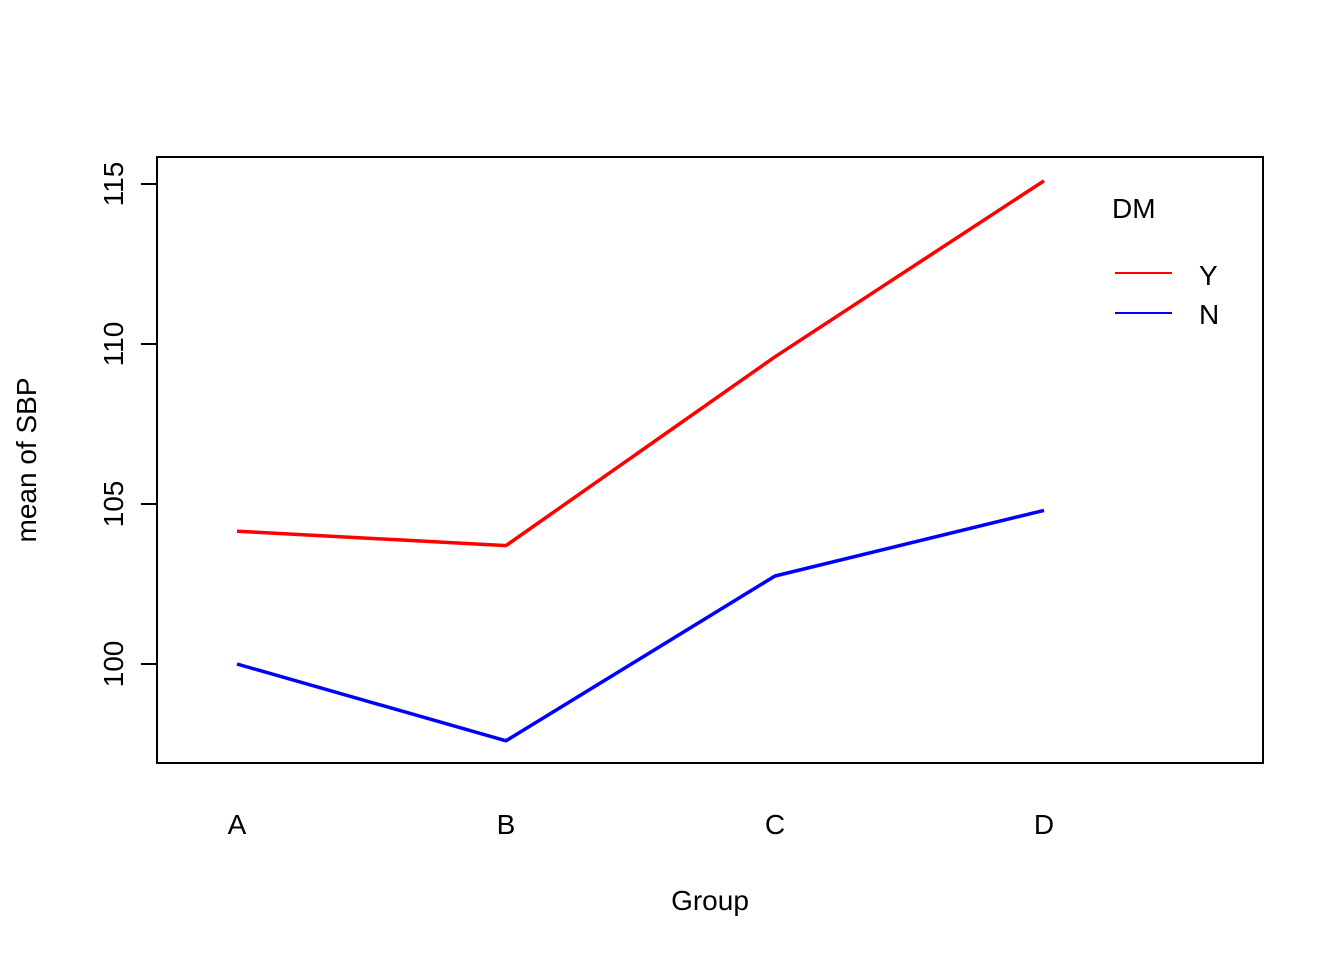  I want to click on x-tick-label-d: D, so click(1044, 824).